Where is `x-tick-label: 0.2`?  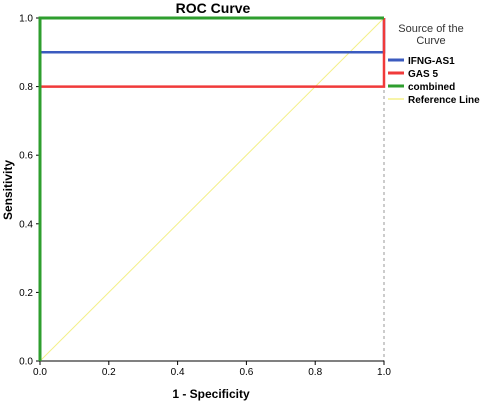
x-tick-label: 0.2 is located at coordinates (109, 372).